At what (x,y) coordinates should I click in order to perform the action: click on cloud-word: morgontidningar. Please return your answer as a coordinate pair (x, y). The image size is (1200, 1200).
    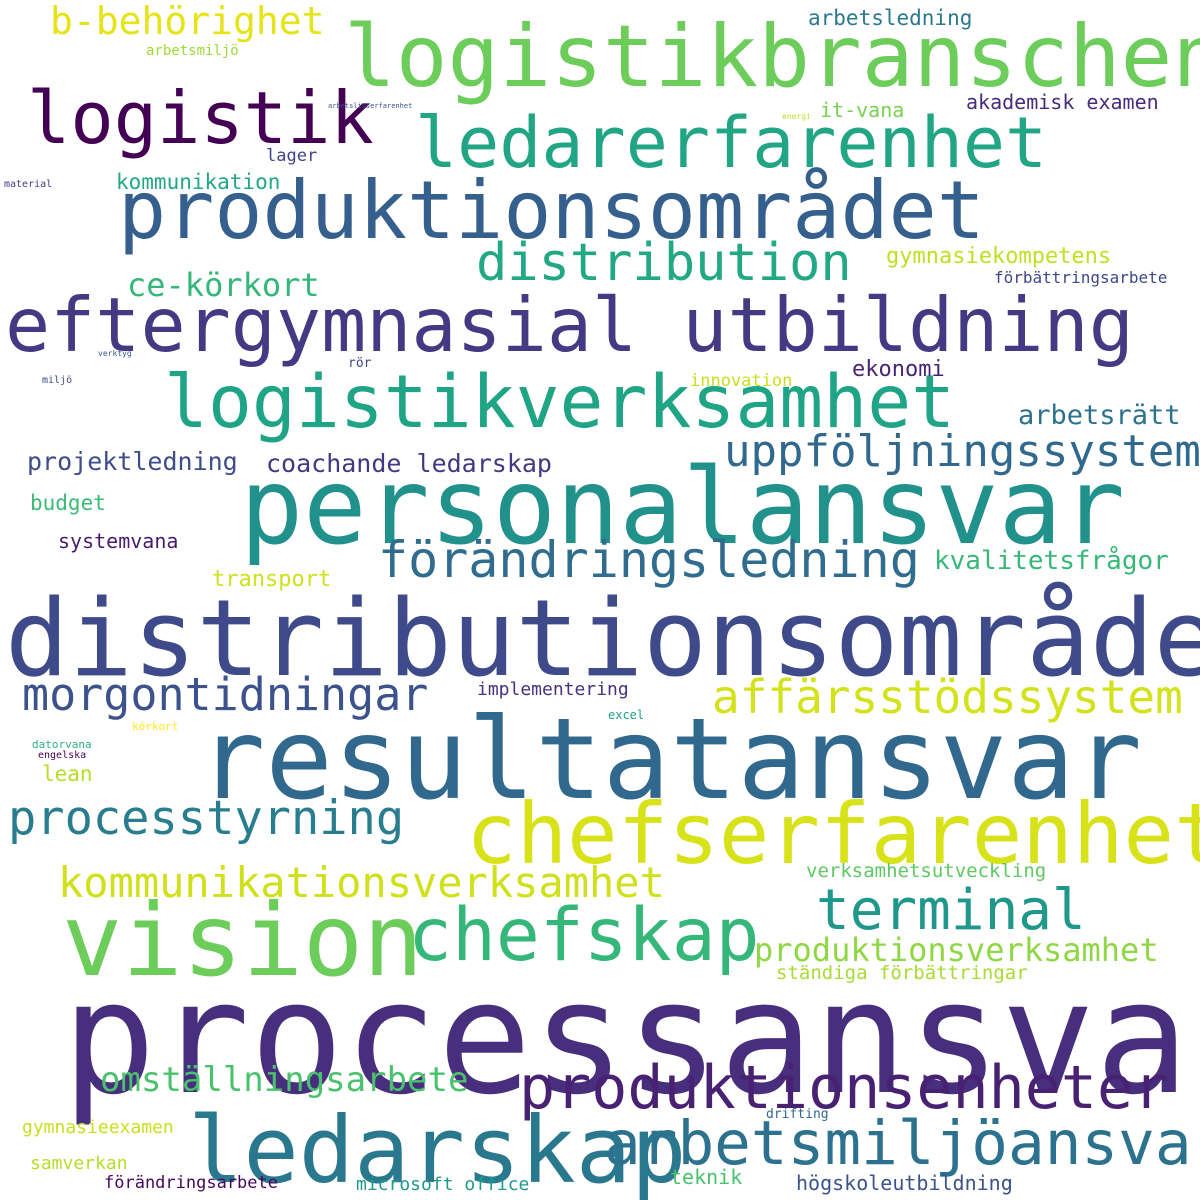
    Looking at the image, I should click on (225, 694).